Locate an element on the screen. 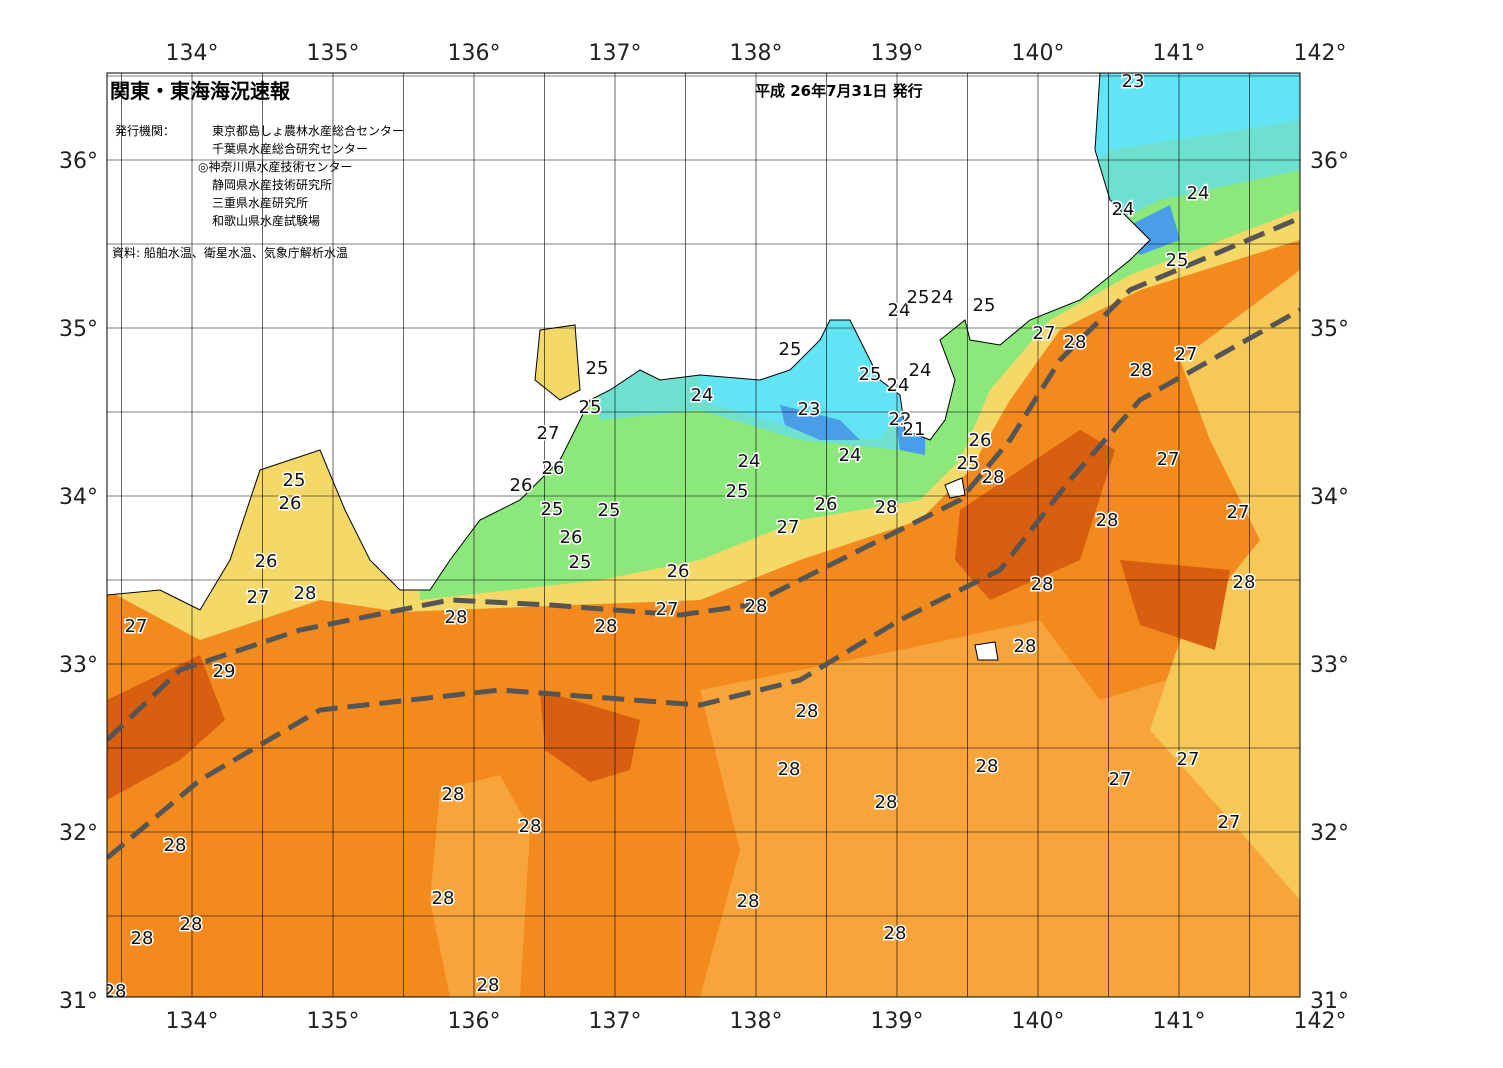 The image size is (1503, 1068). lat-label-right: 32° is located at coordinates (1329, 833).